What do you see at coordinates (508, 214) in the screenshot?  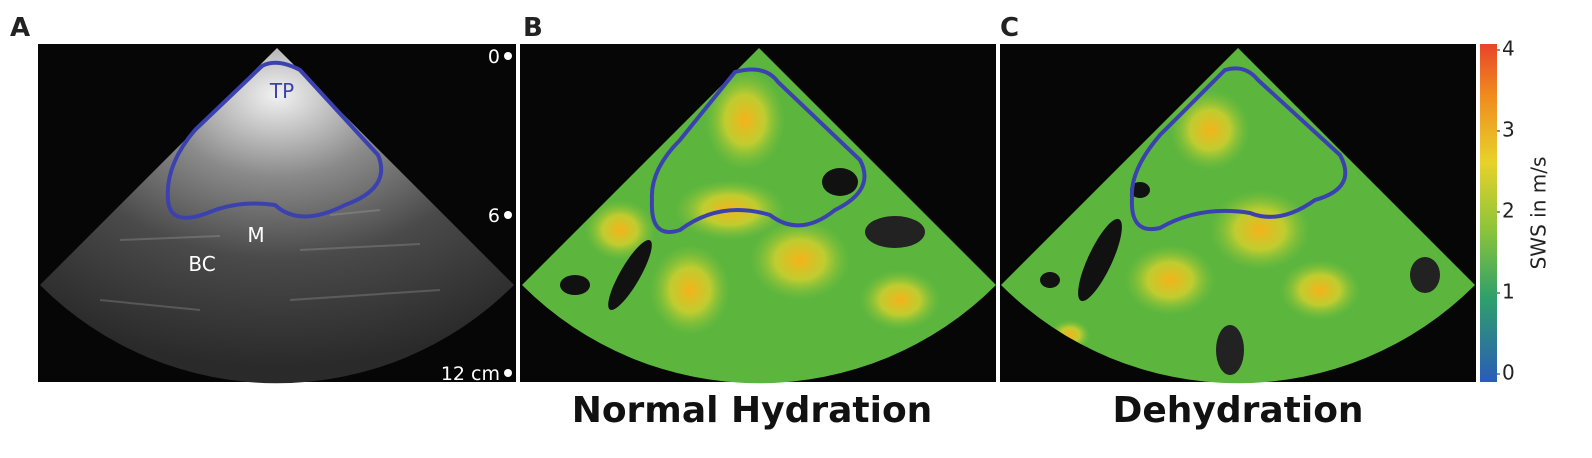 I see `depth-dots` at bounding box center [508, 214].